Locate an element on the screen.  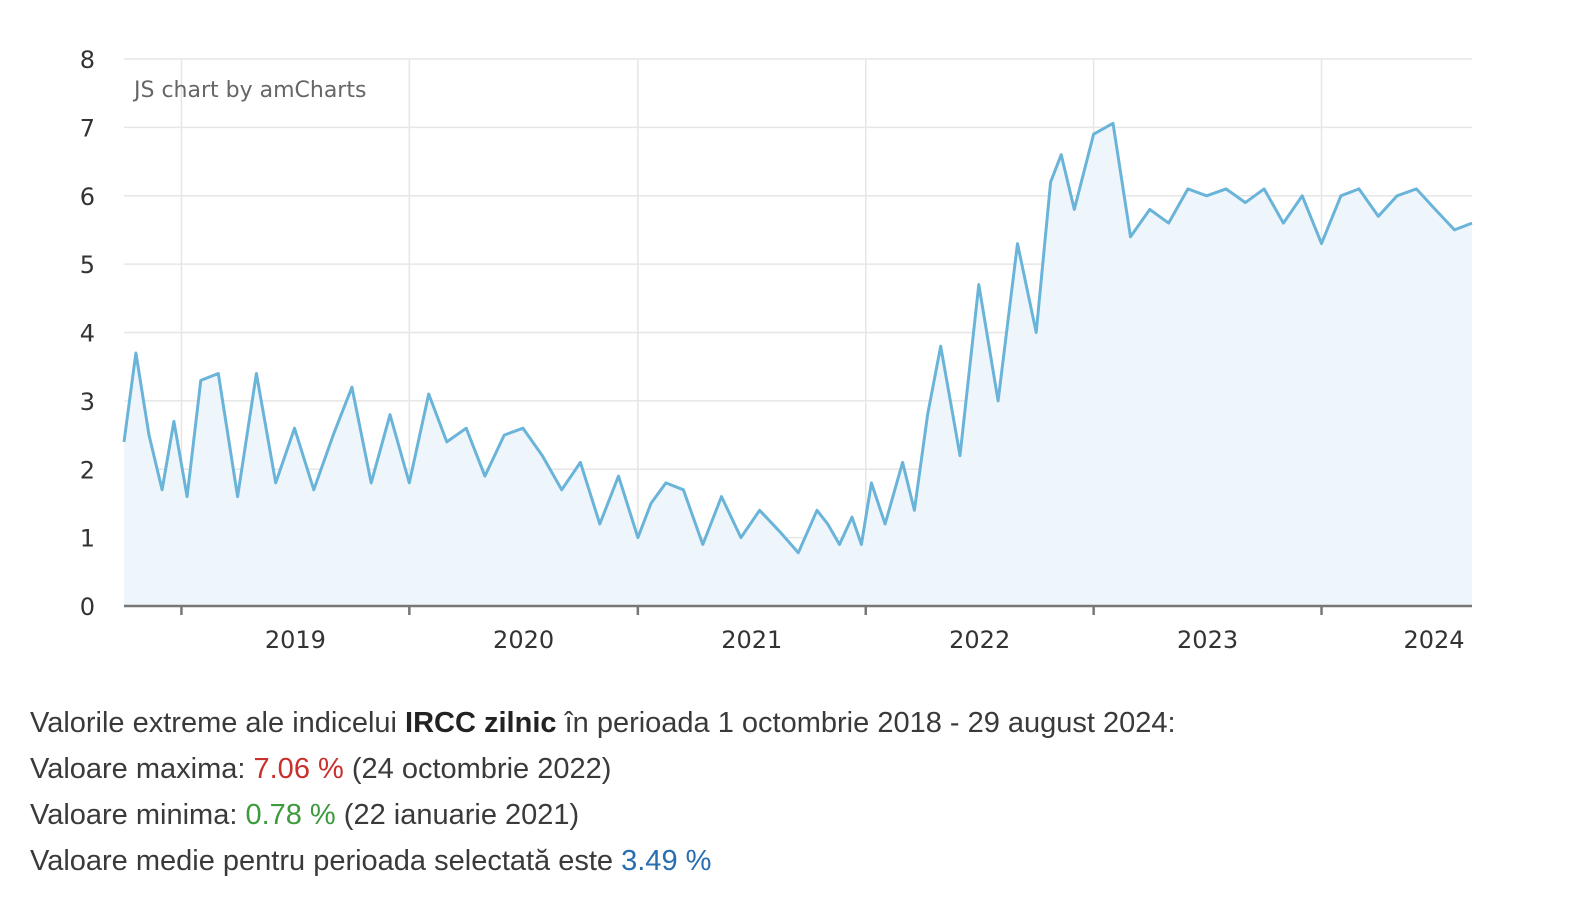
summary-heading-pre: Valorile extreme ale indicelui is located at coordinates (218, 723).